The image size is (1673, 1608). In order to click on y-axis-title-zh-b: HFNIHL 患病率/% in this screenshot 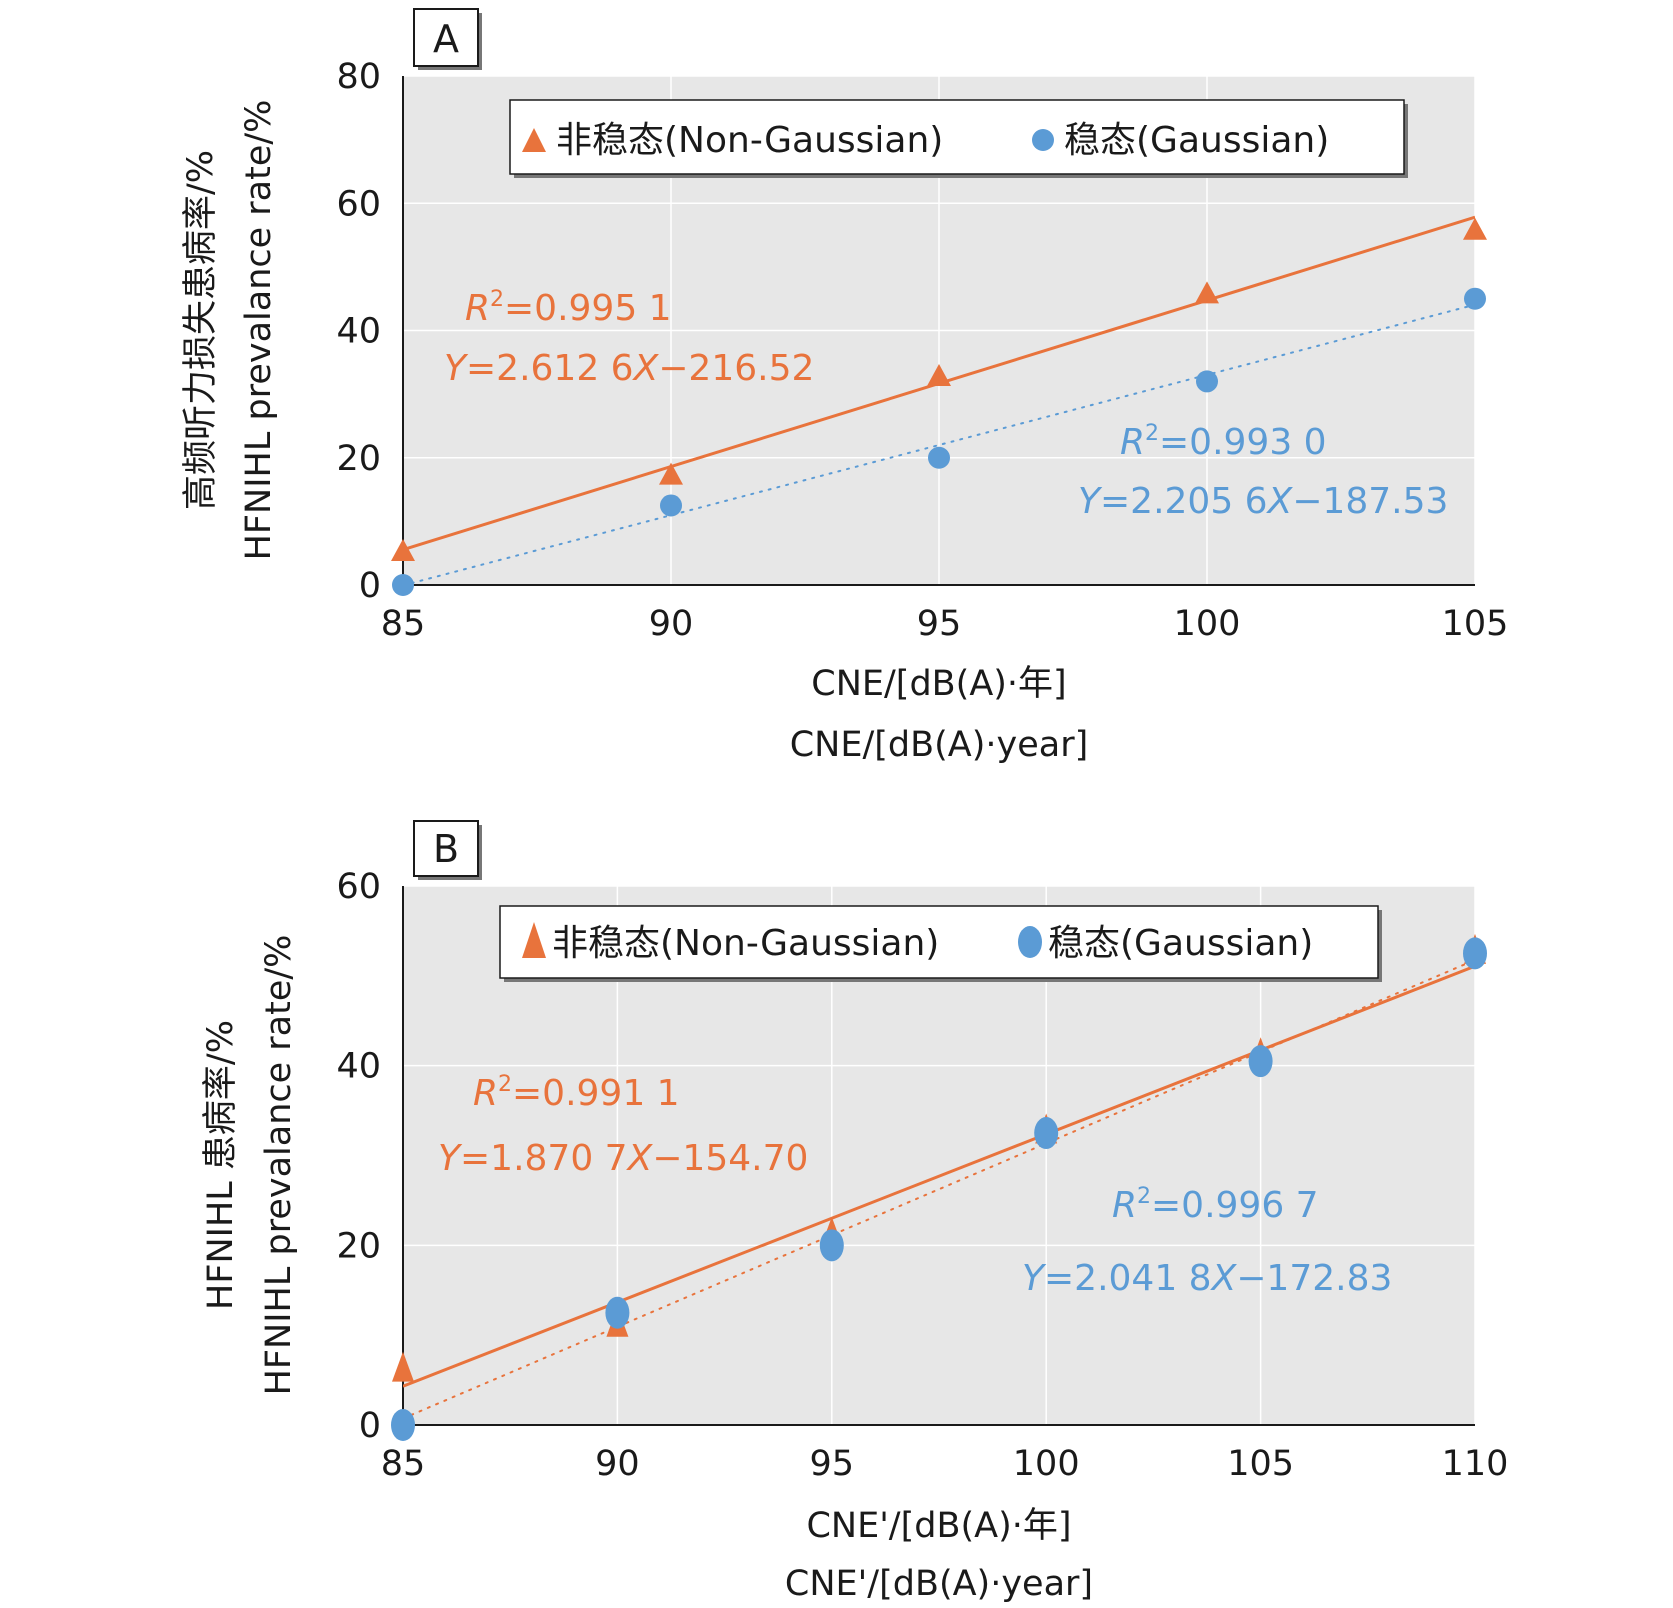, I will do `click(221, 1165)`.